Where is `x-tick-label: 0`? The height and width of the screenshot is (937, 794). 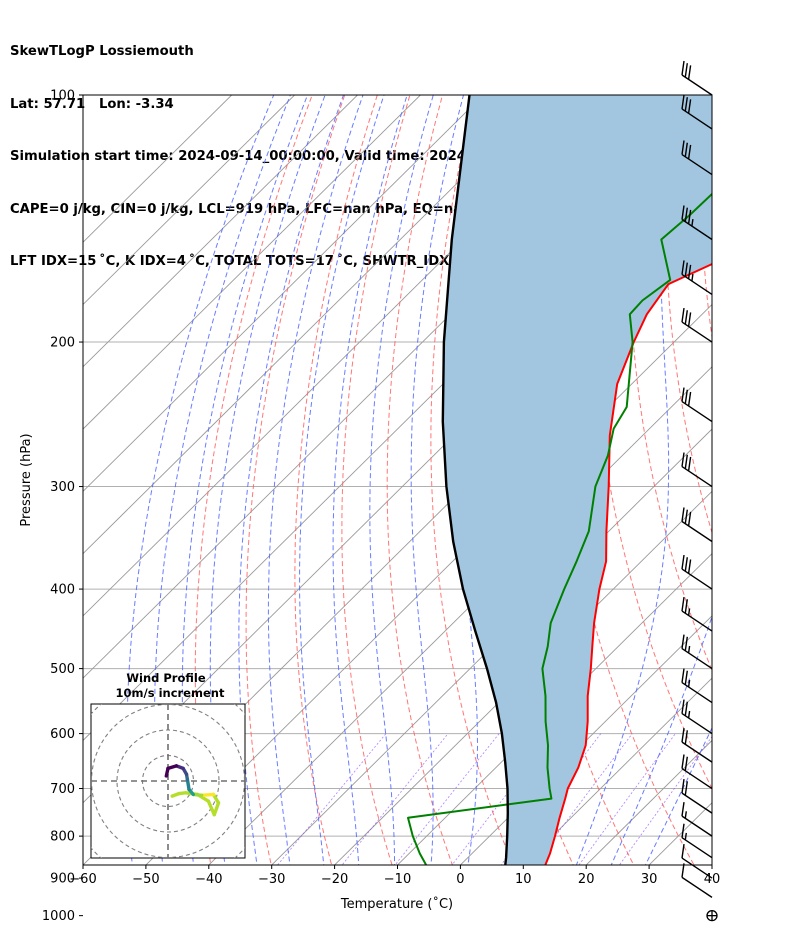
x-tick-label: 0 is located at coordinates (460, 879).